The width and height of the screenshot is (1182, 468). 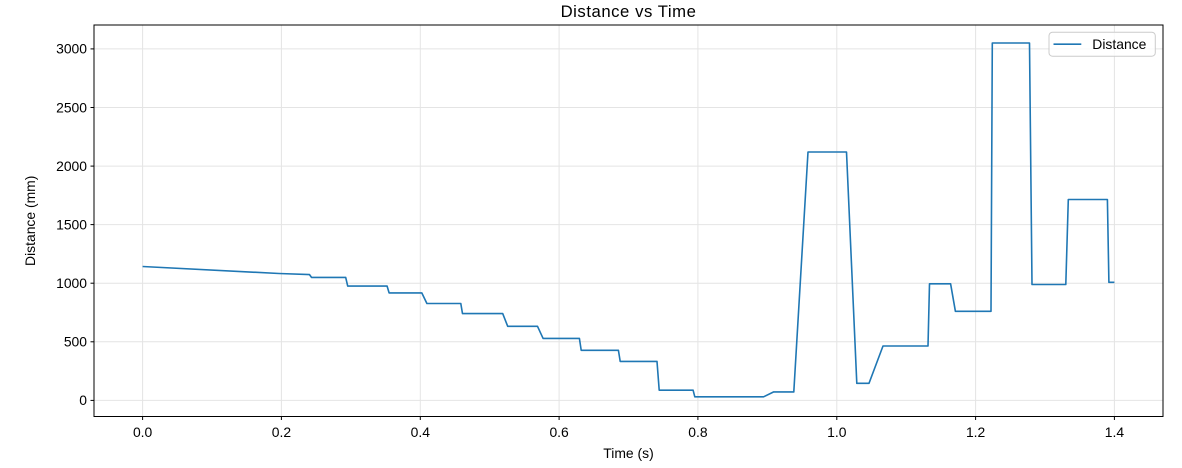 I want to click on svg-text: 0.6, so click(x=559, y=432).